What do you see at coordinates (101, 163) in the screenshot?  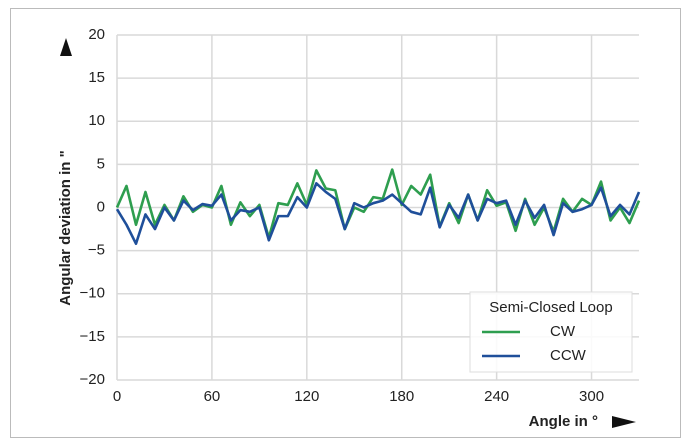 I see `y-tick-label: 5` at bounding box center [101, 163].